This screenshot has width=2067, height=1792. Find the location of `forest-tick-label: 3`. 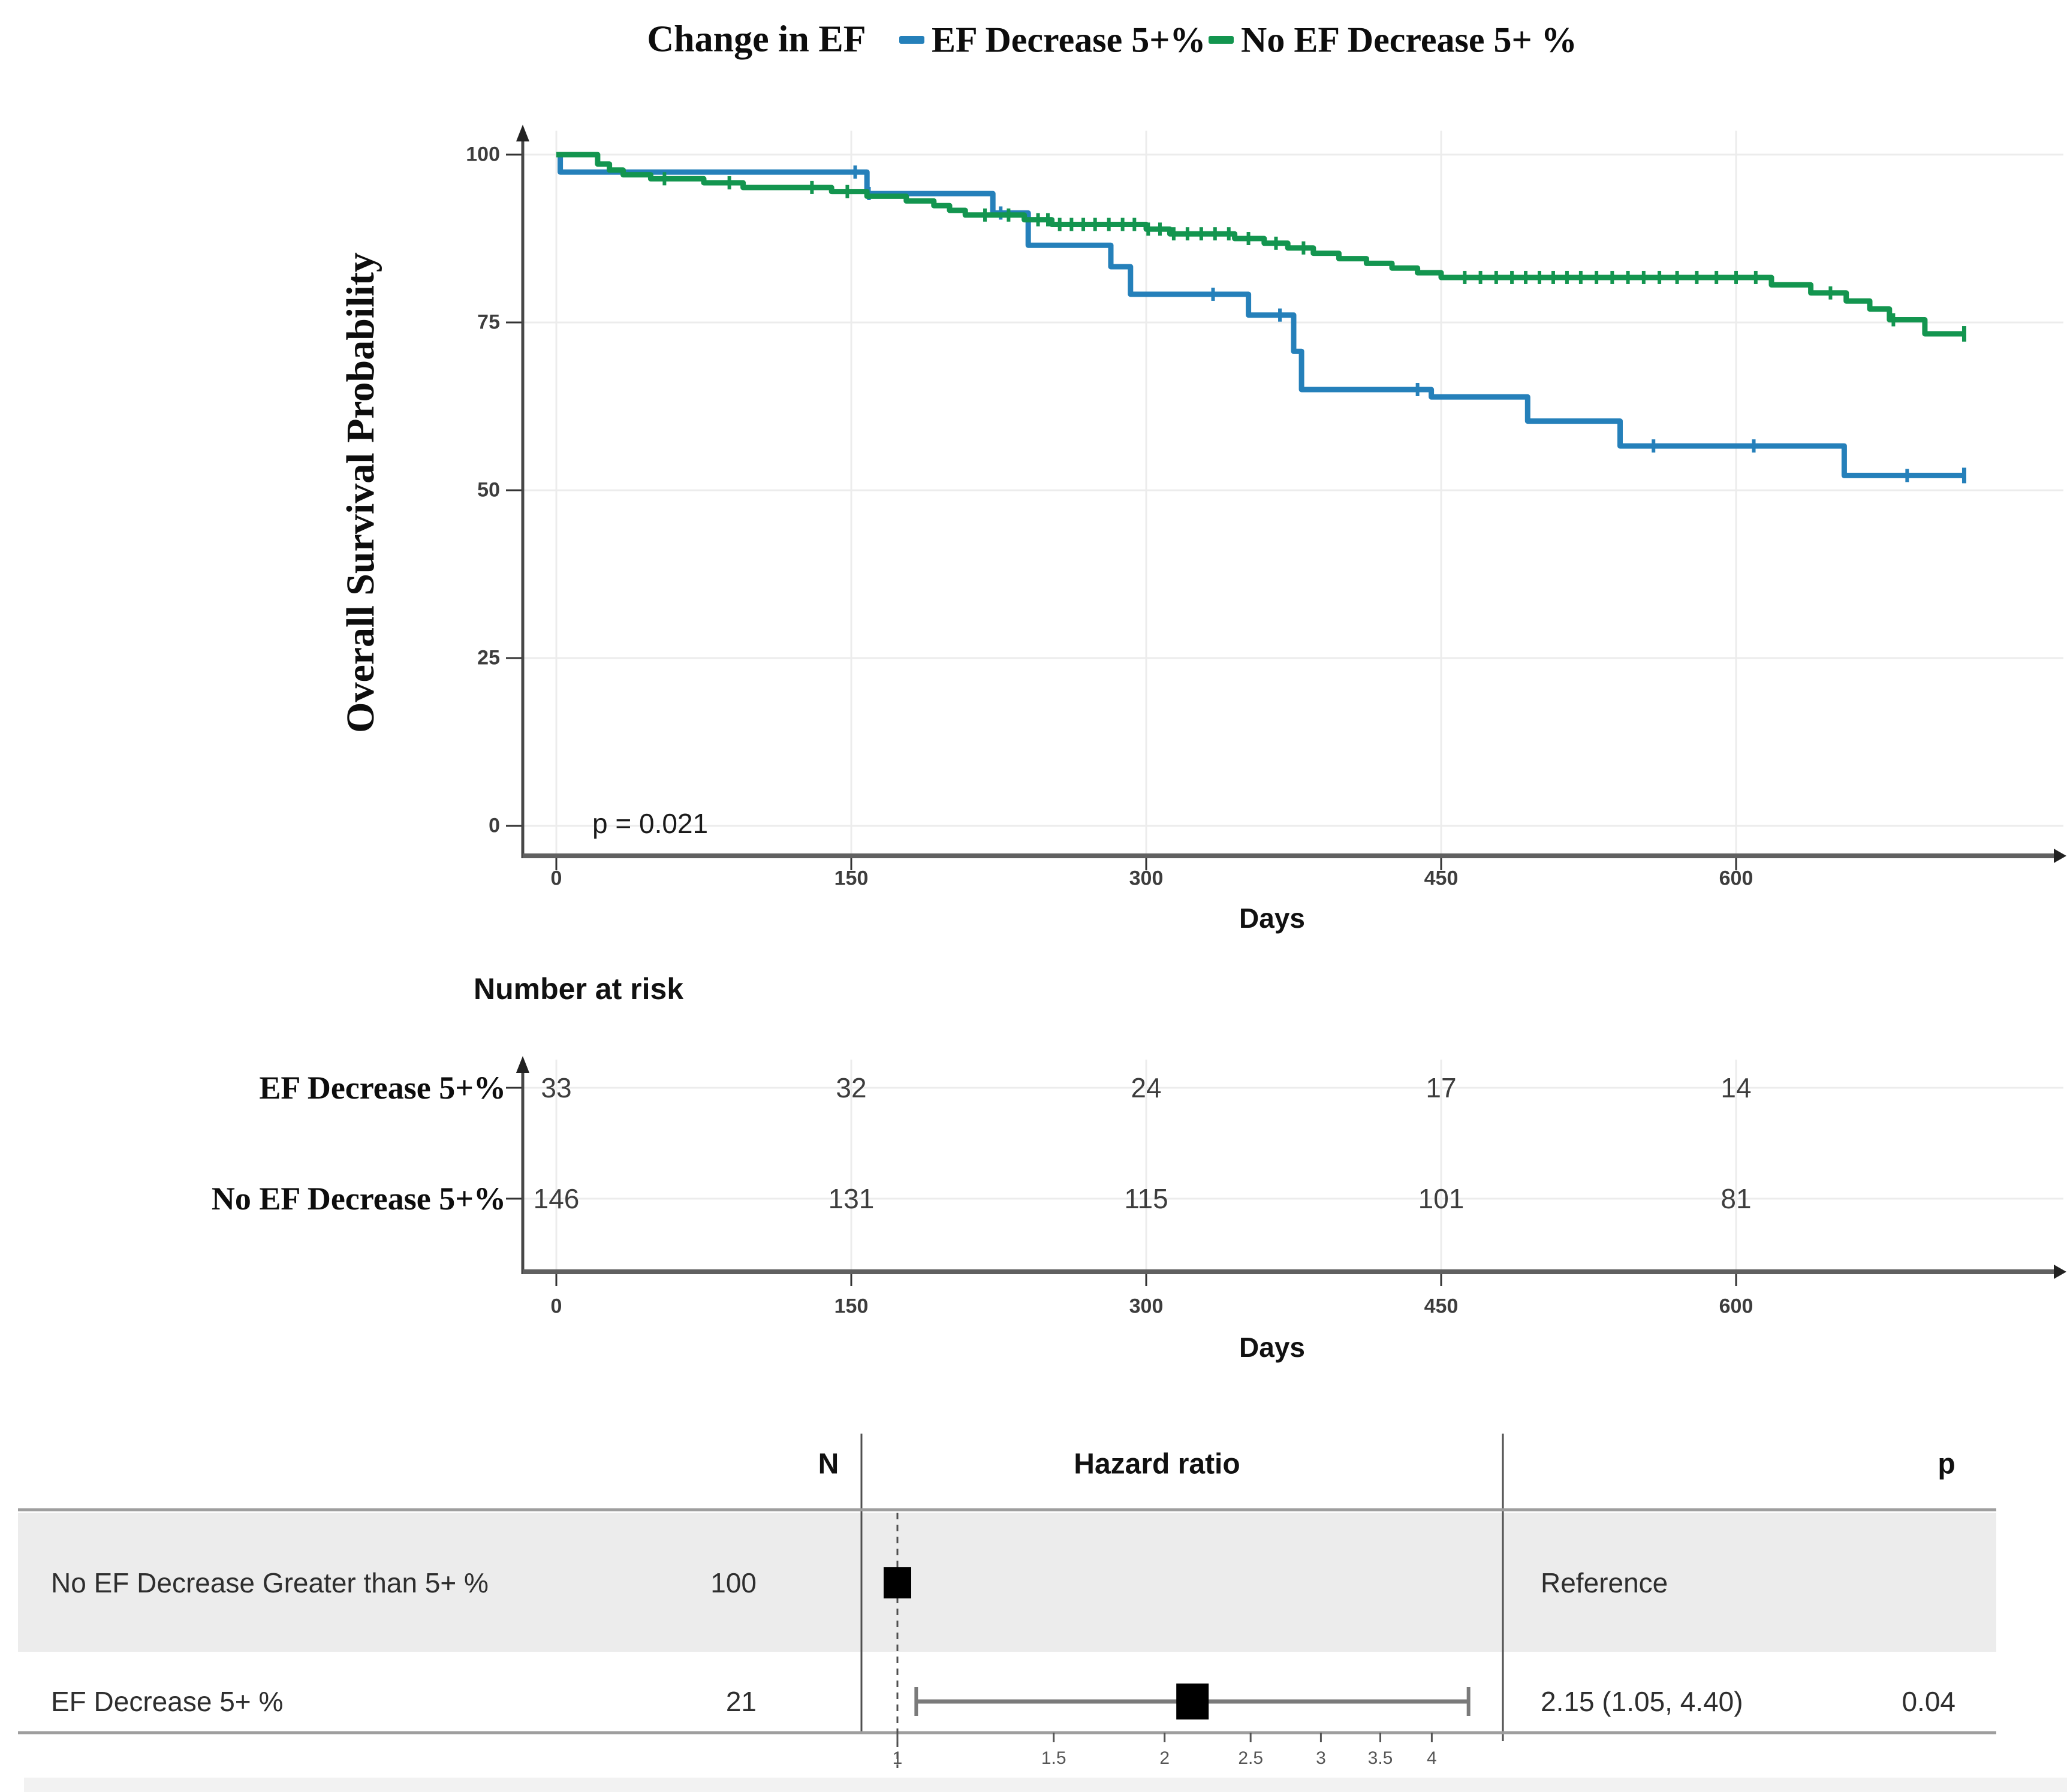

forest-tick-label: 3 is located at coordinates (1321, 1758).